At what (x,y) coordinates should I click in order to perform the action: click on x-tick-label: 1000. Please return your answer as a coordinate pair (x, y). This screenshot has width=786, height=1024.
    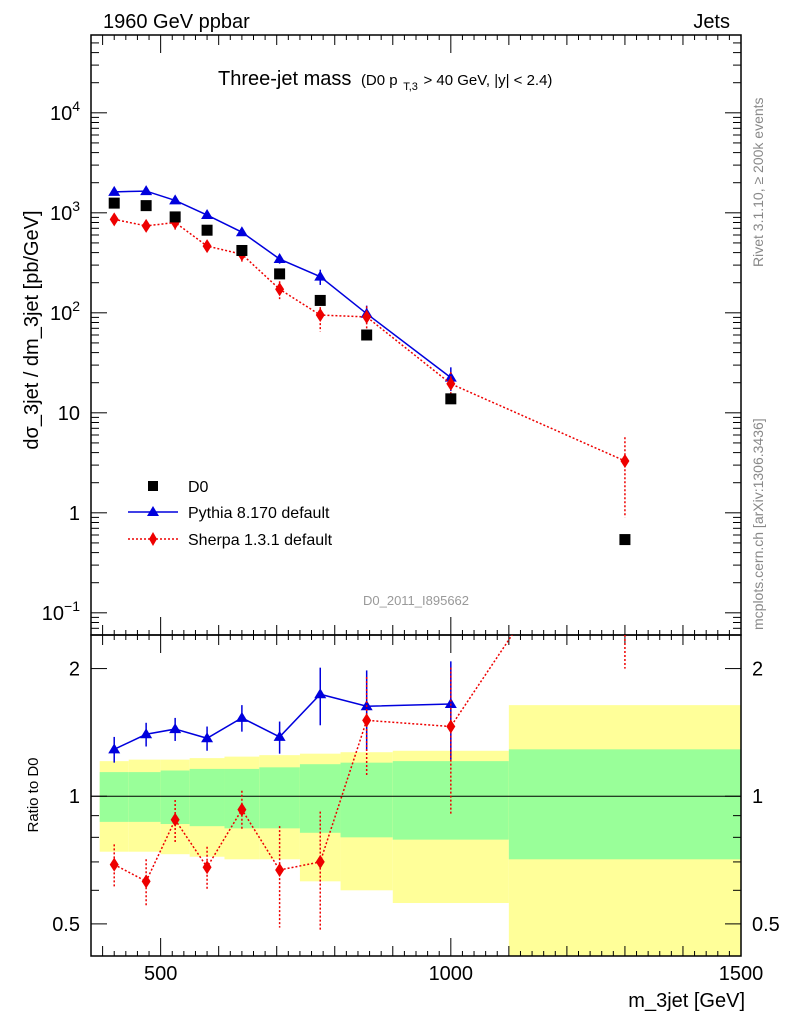
    Looking at the image, I should click on (451, 974).